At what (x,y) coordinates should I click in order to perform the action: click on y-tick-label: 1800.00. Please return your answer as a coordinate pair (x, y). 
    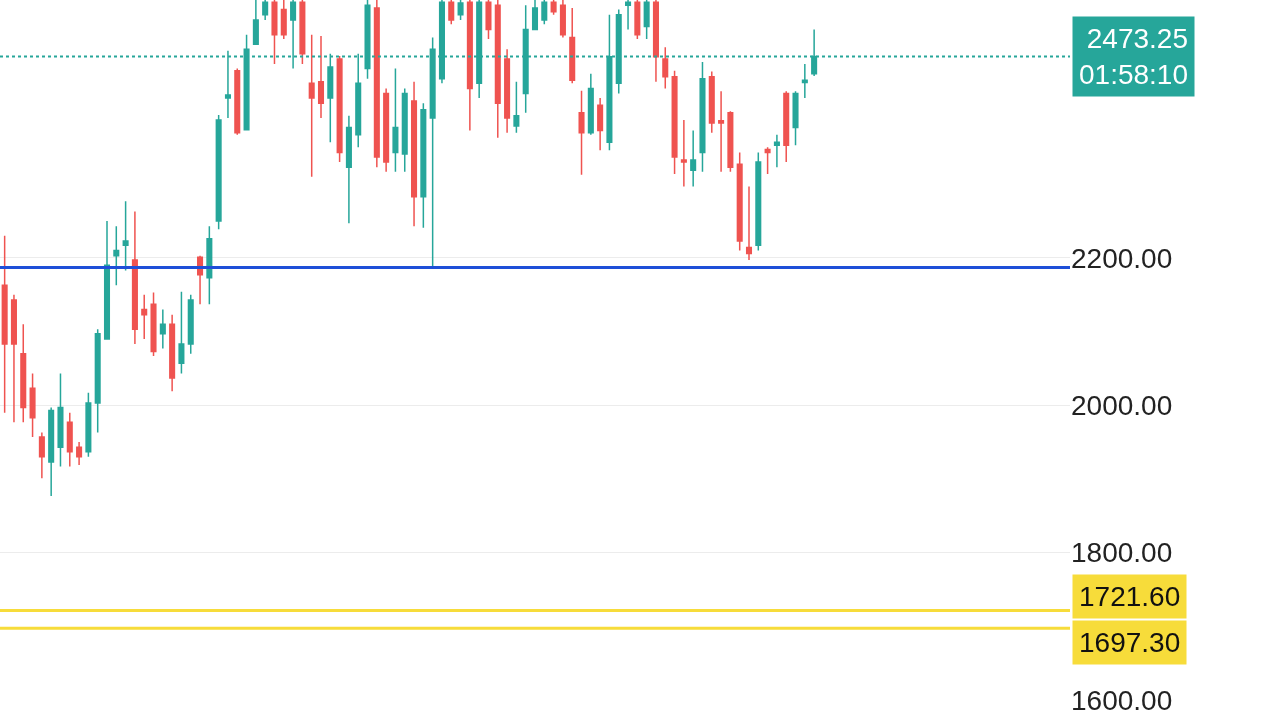
    Looking at the image, I should click on (1122, 553).